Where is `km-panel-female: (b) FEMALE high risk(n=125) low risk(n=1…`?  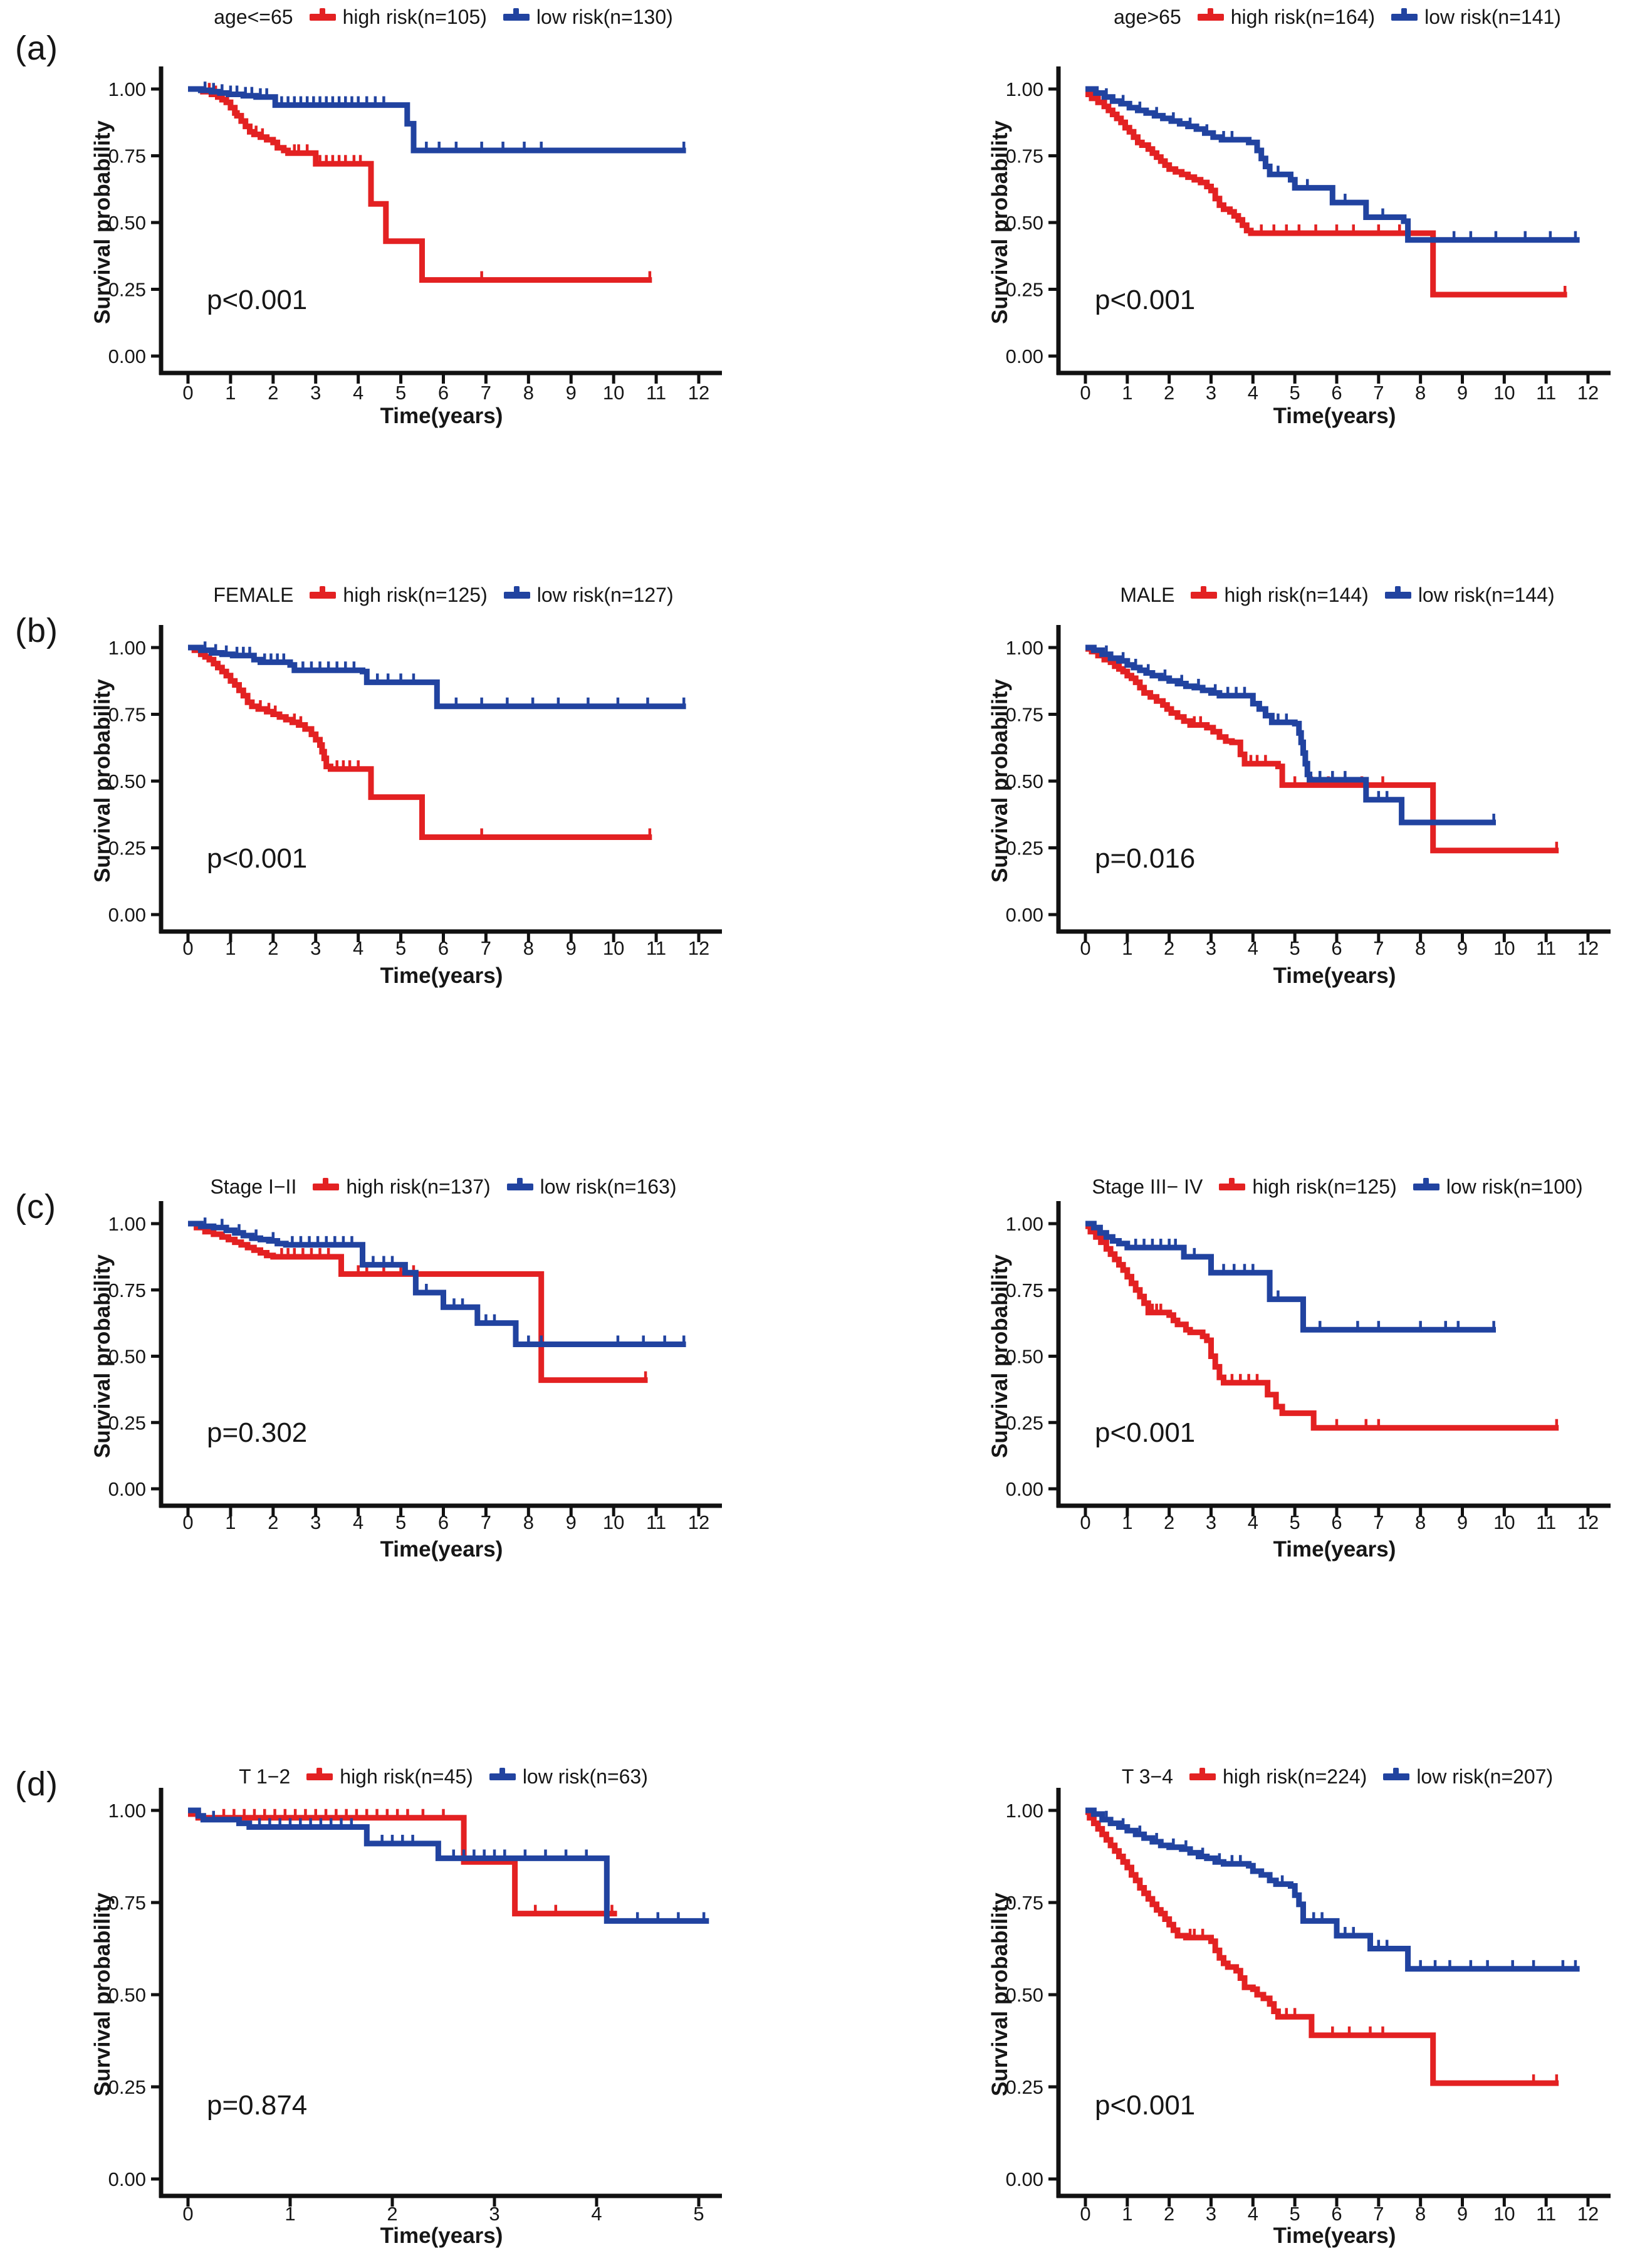
km-panel-female: (b) FEMALE high risk(n=125) low risk(n=1… is located at coordinates (407, 851).